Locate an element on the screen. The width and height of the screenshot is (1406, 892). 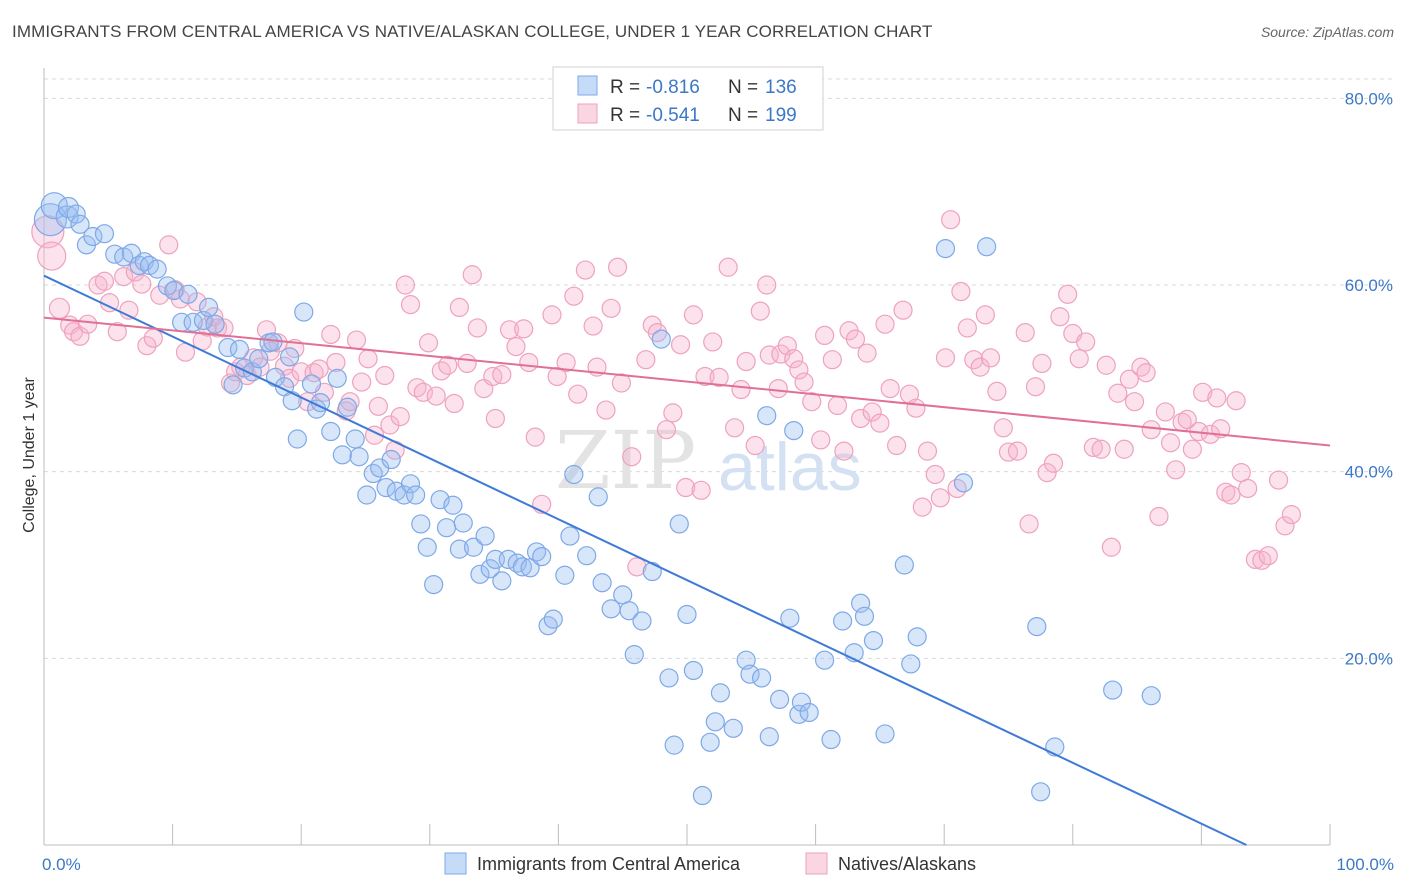
legend-n-value-blue: 136 is located at coordinates (781, 87).